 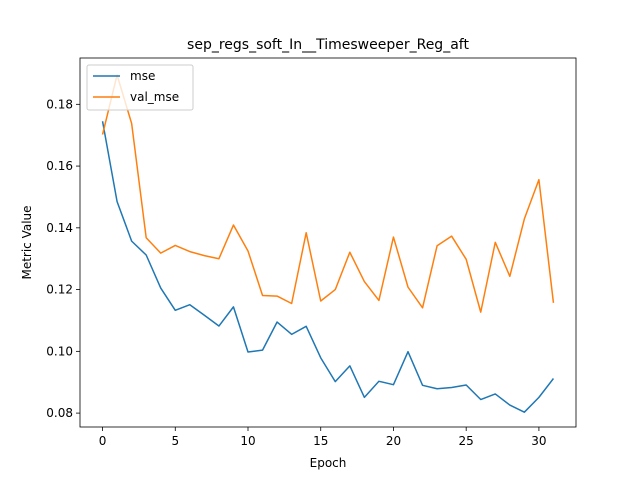 I want to click on y-tick-label: 0.12, so click(x=59, y=290).